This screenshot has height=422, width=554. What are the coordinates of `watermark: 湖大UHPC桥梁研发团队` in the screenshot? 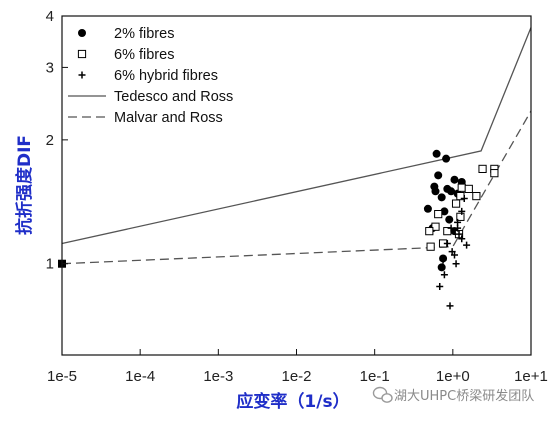 It's located at (453, 395).